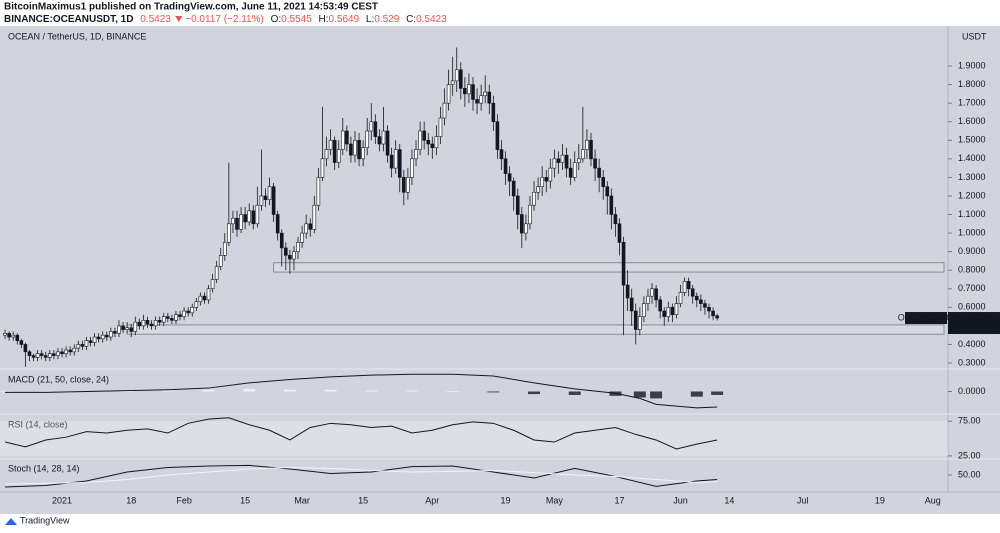 This screenshot has height=533, width=1000. What do you see at coordinates (224, 19) in the screenshot?
I see `change: −0.0117 (−2.11%)` at bounding box center [224, 19].